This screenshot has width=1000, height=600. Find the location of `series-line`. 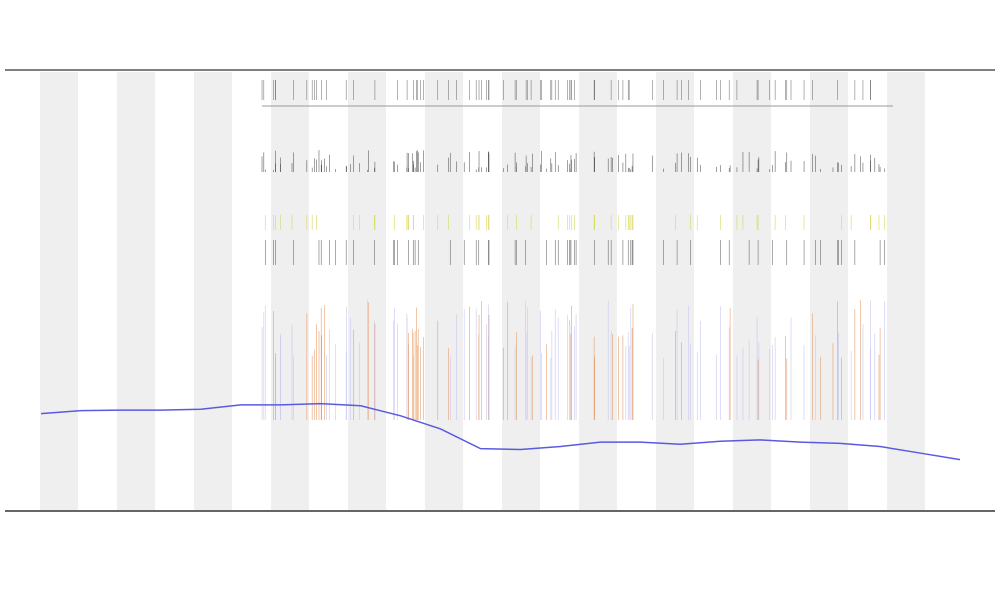

series-line is located at coordinates (500, 431).